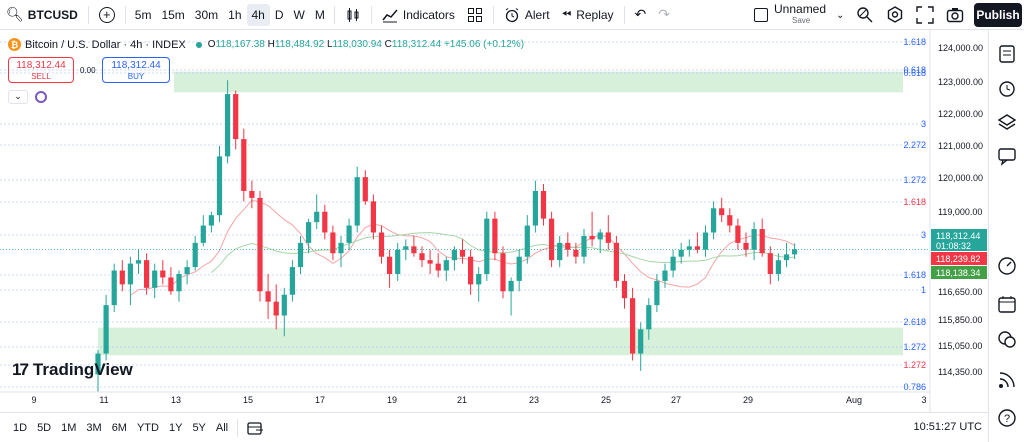 This screenshot has width=1024, height=442. Describe the element at coordinates (20, 427) in the screenshot. I see `range-1d: 1D` at that location.